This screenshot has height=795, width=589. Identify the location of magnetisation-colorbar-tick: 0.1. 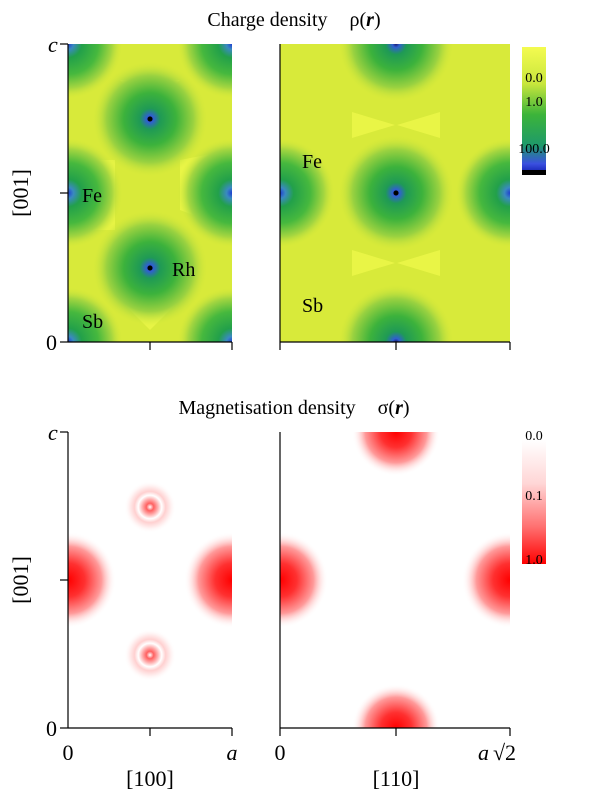
(534, 496).